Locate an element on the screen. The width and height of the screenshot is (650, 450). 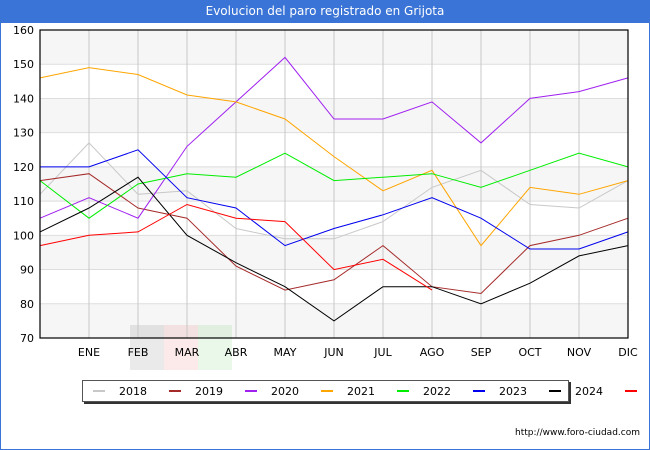
legend-label: 2021 is located at coordinates (361, 391).